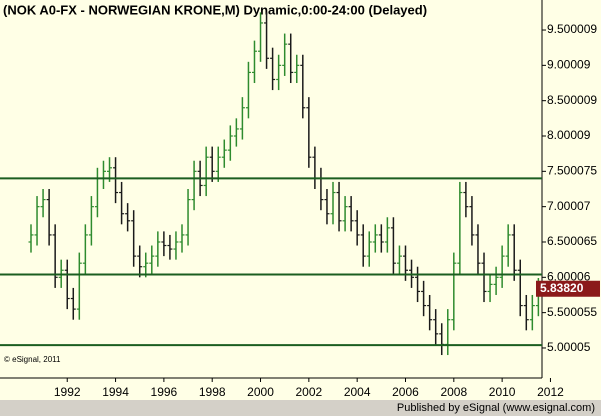 The height and width of the screenshot is (416, 601). I want to click on footer-bar, so click(300, 408).